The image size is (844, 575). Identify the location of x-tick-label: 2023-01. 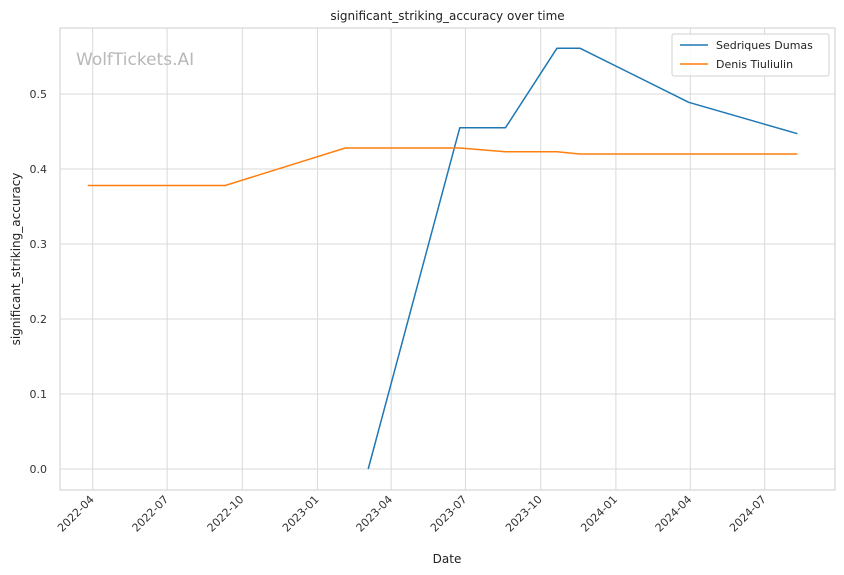
(301, 514).